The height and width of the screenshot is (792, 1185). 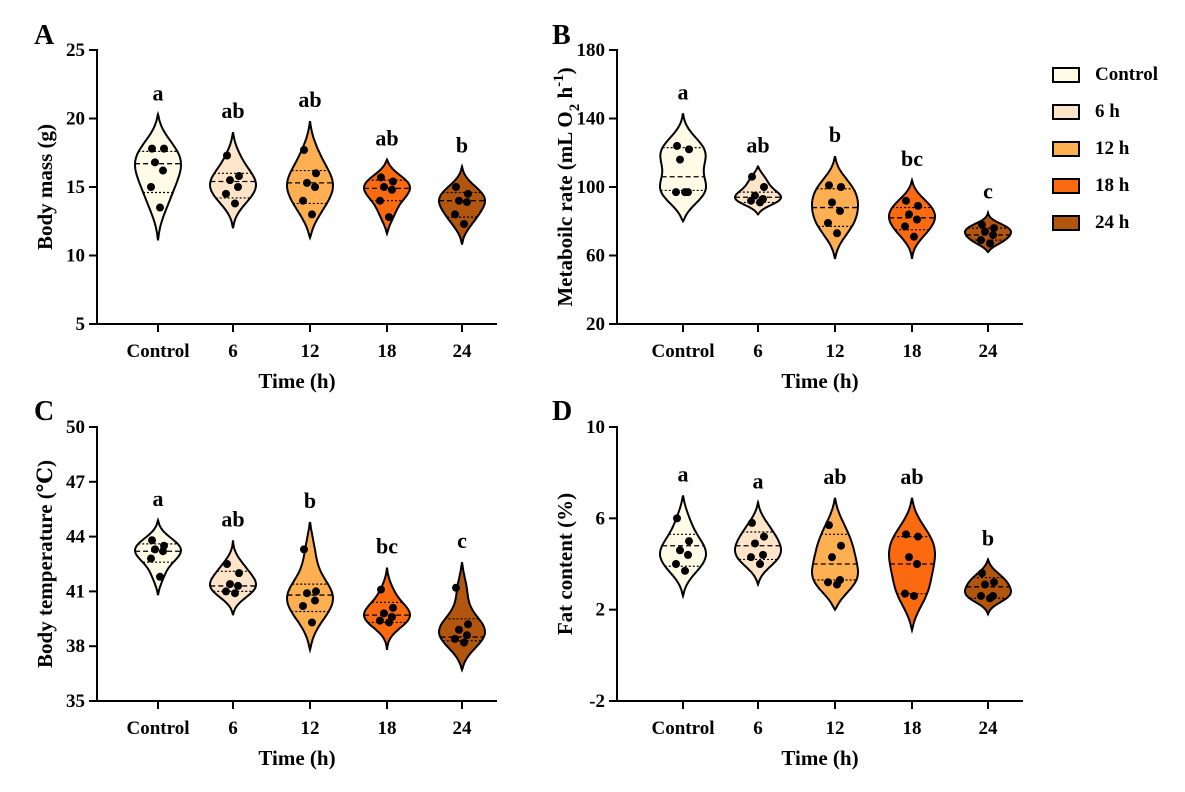 I want to click on x-axis-title: Time (h), so click(x=819, y=758).